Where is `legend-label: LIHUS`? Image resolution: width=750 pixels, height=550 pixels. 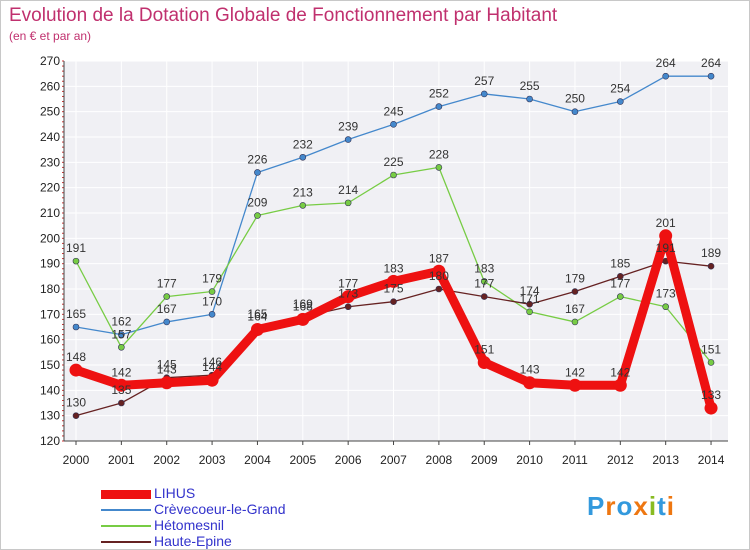 legend-label: LIHUS is located at coordinates (175, 493).